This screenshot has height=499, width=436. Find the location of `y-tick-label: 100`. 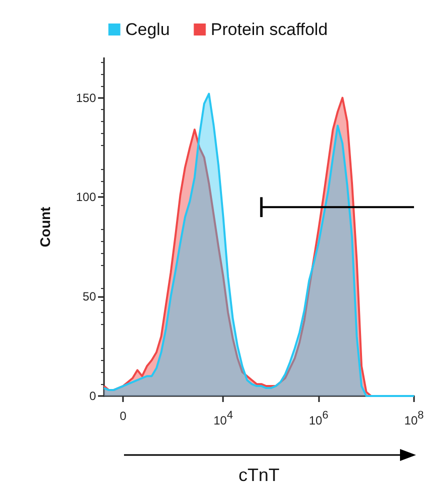

y-tick-label: 100 is located at coordinates (86, 197).